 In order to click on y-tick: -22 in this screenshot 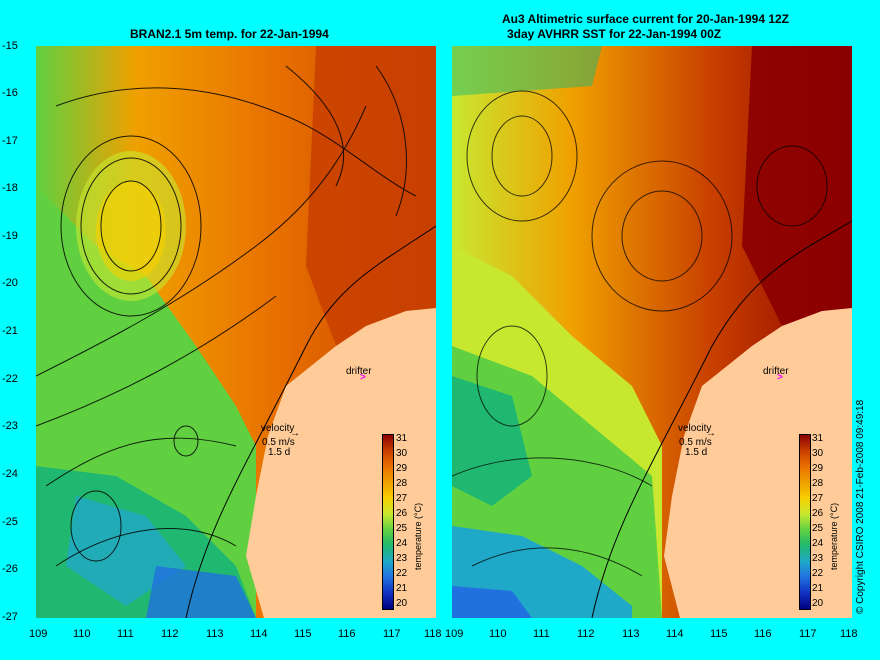, I will do `click(10, 379)`.